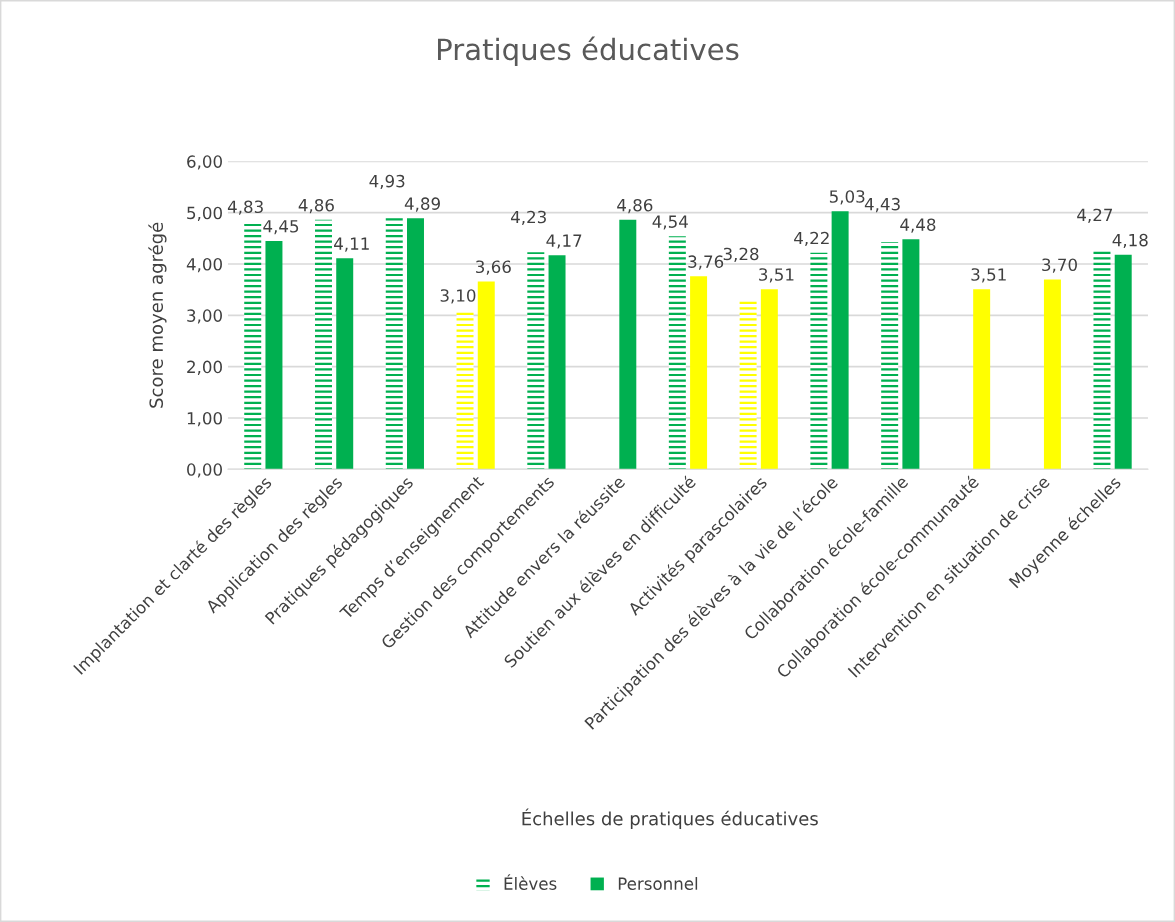  I want to click on data-label: 3,70, so click(1059, 265).